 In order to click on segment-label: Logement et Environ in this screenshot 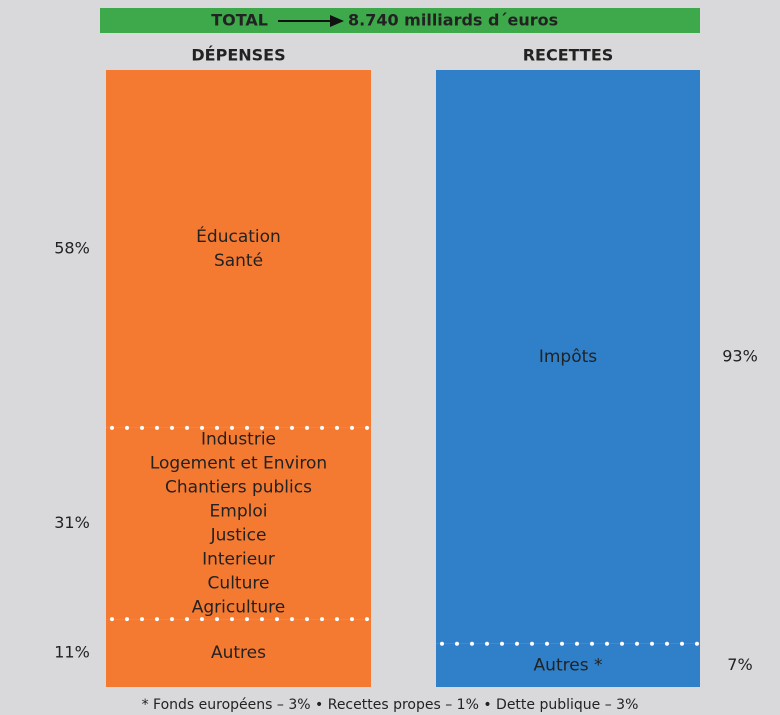, I will do `click(238, 463)`.